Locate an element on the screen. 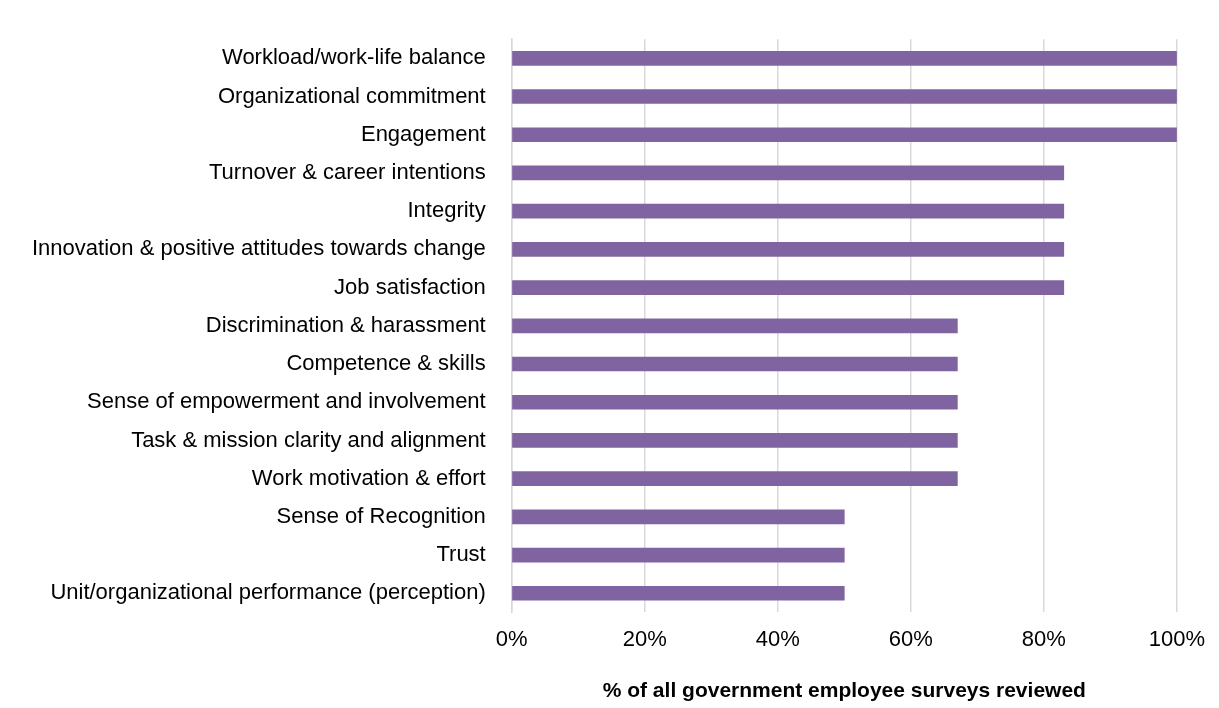  y-tick-label: Competence & skills is located at coordinates (386, 363).